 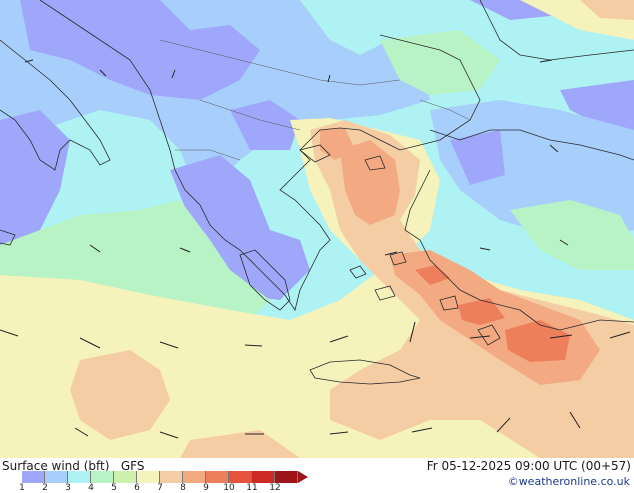 What do you see at coordinates (55, 105) in the screenshot?
I see `coast-italy` at bounding box center [55, 105].